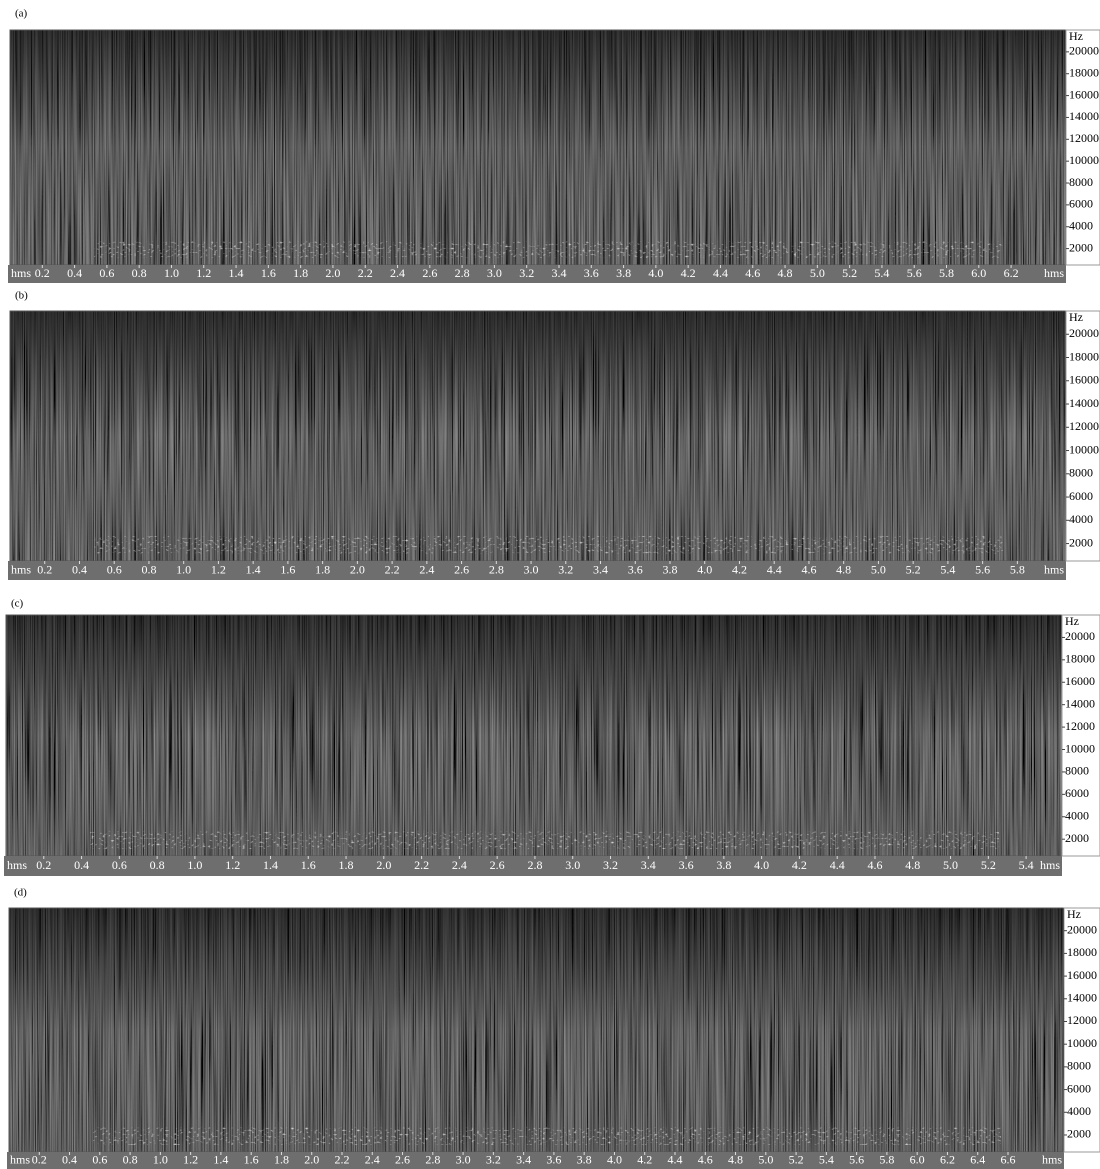 The width and height of the screenshot is (1100, 1169). I want to click on x-tick-label: 5.6, so click(914, 273).